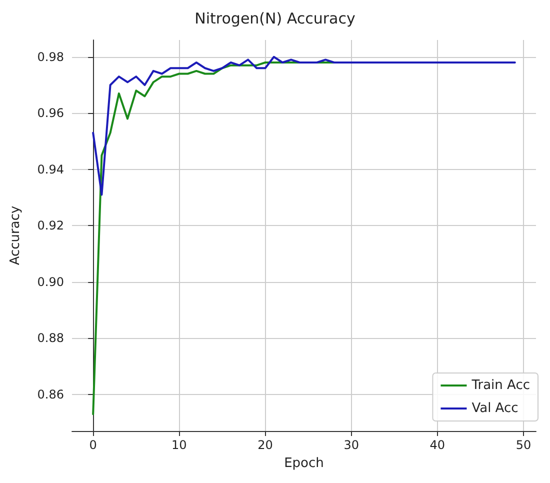 This screenshot has width=550, height=483. Describe the element at coordinates (50, 281) in the screenshot. I see `y-tick-label: 0.90` at that location.